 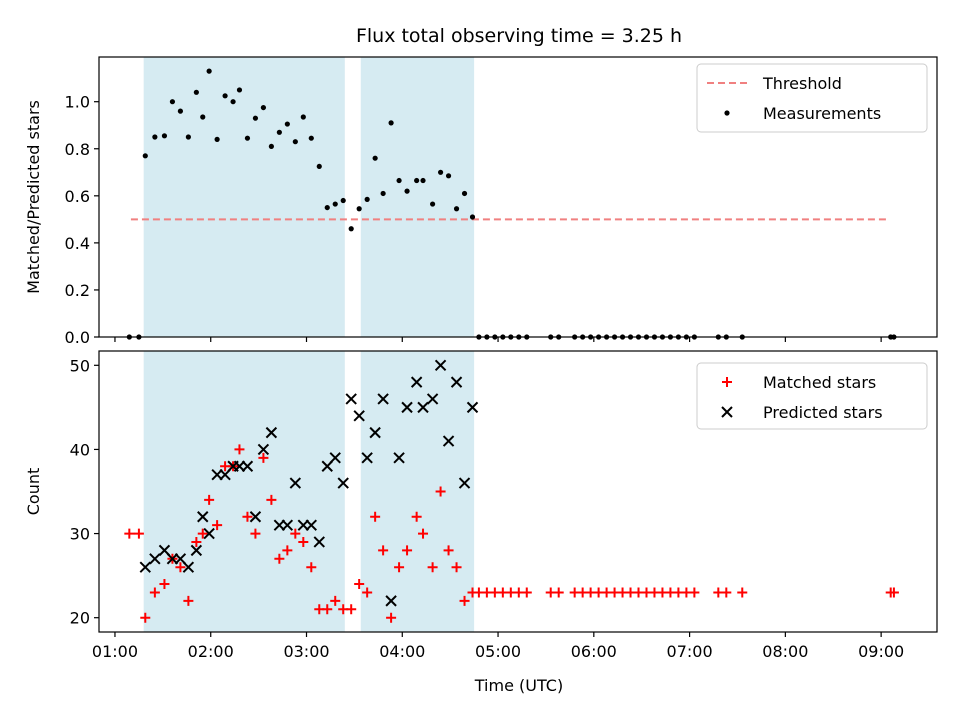 What do you see at coordinates (77, 102) in the screenshot?
I see `y-tick-label: 1.0` at bounding box center [77, 102].